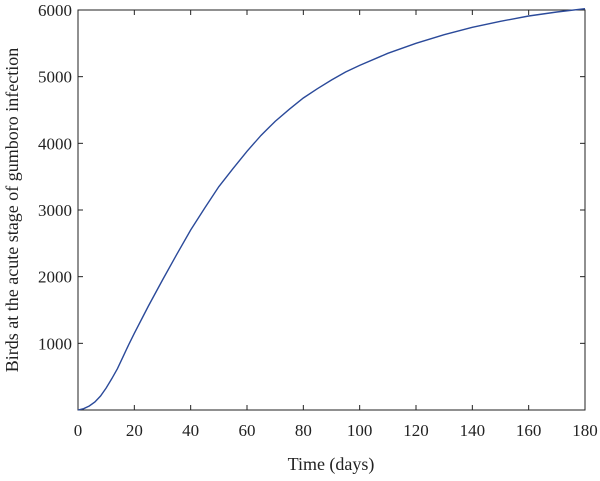  What do you see at coordinates (55, 143) in the screenshot?
I see `y-tick-label: 4000` at bounding box center [55, 143].